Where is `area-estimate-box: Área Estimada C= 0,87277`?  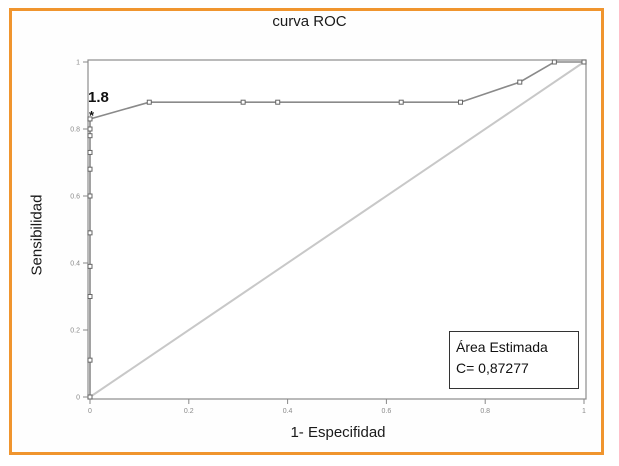
area-estimate-box: Área Estimada C= 0,87277 is located at coordinates (514, 360).